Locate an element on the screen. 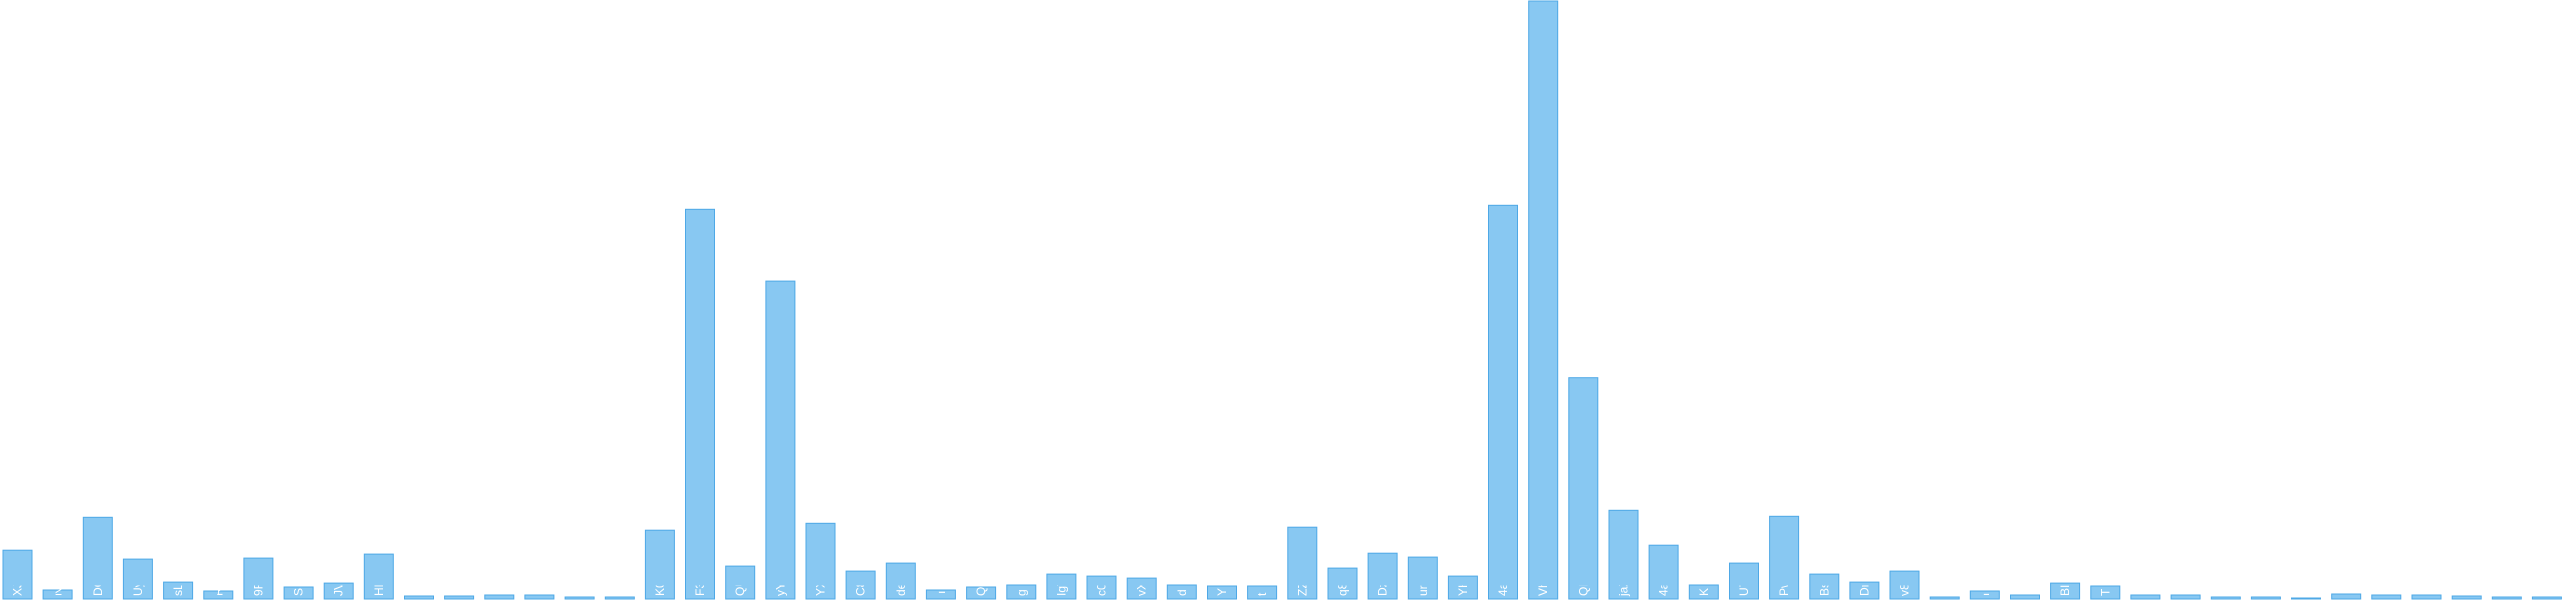  bar-label: d is located at coordinates (1182, 592).